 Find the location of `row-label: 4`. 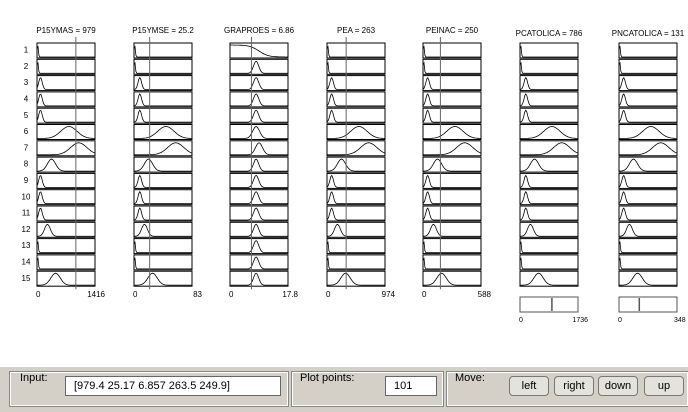

row-label: 4 is located at coordinates (26, 99).